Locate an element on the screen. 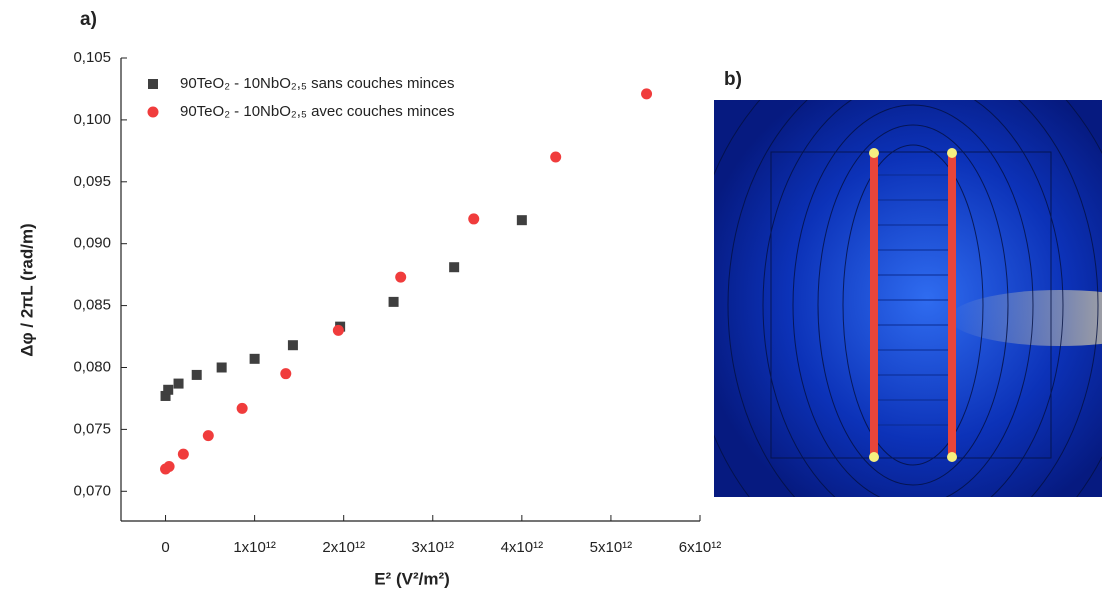  panel-label: b) is located at coordinates (733, 79).